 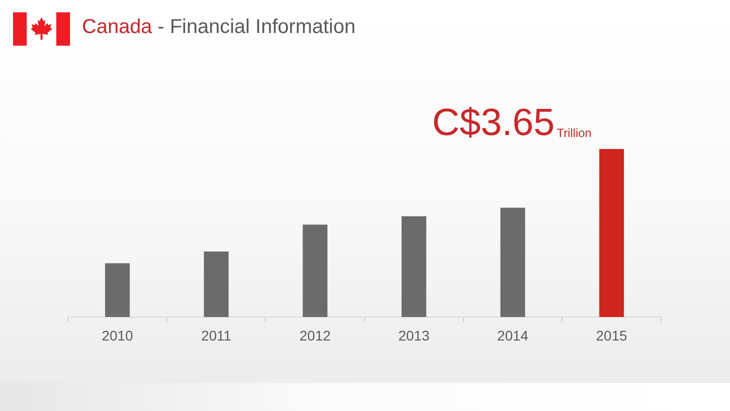 What do you see at coordinates (315, 335) in the screenshot?
I see `x-tick-label: 2012` at bounding box center [315, 335].